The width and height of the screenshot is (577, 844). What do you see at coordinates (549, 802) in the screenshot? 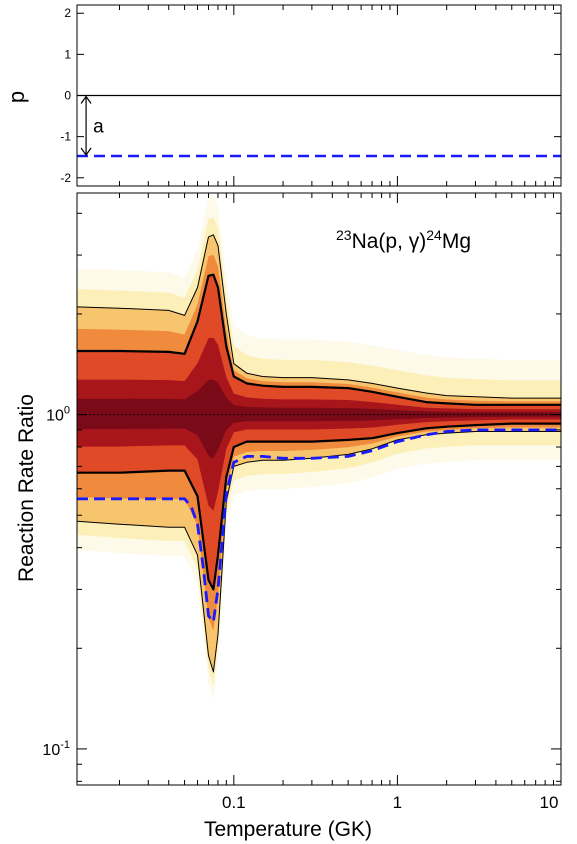
I see `x-tick-label: 10` at bounding box center [549, 802].